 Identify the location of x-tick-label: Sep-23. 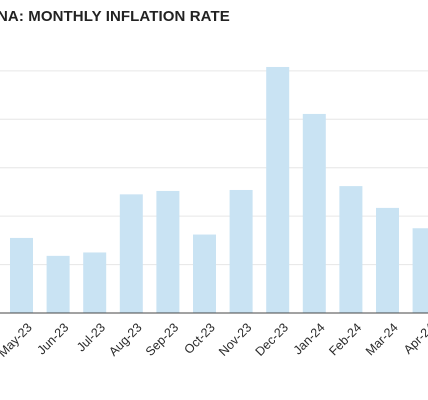
(162, 339).